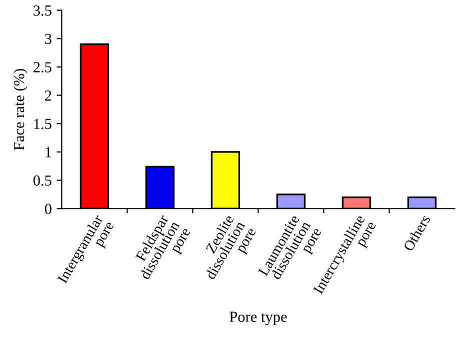 The width and height of the screenshot is (457, 342). I want to click on y-axis-title: Face rate (%), so click(20, 109).